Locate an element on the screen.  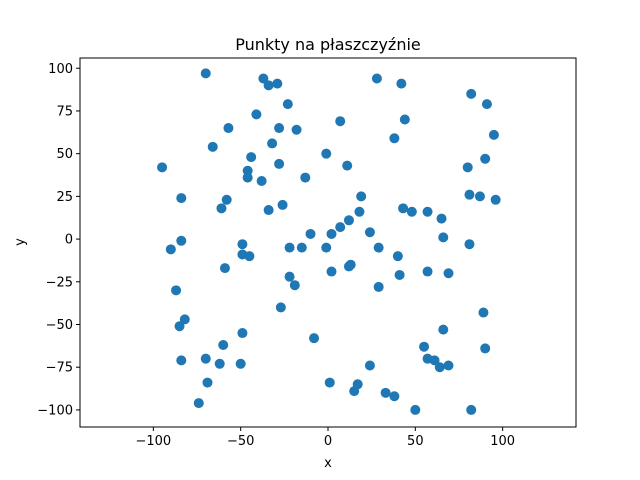
y-axis-label: y is located at coordinates (20, 242).